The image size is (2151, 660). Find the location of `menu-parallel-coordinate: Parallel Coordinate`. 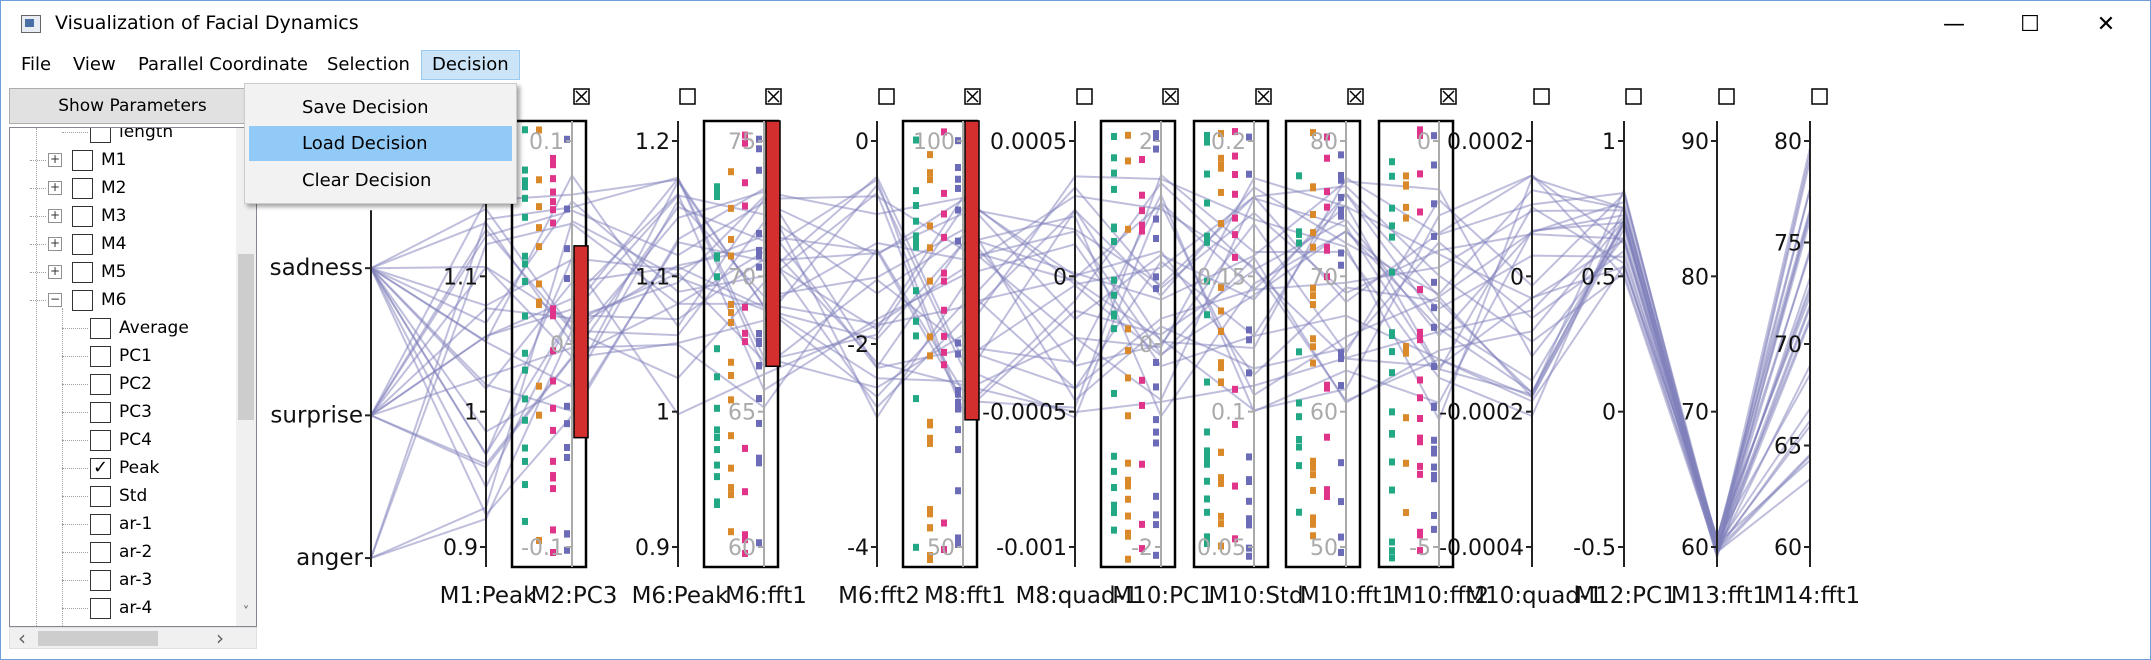

menu-parallel-coordinate: Parallel Coordinate is located at coordinates (223, 64).